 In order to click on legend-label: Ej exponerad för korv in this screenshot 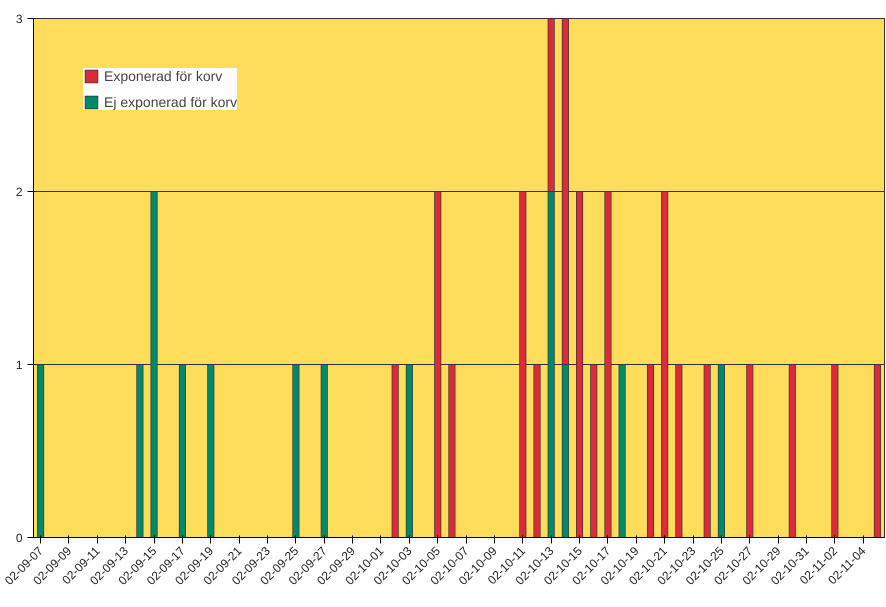, I will do `click(171, 102)`.